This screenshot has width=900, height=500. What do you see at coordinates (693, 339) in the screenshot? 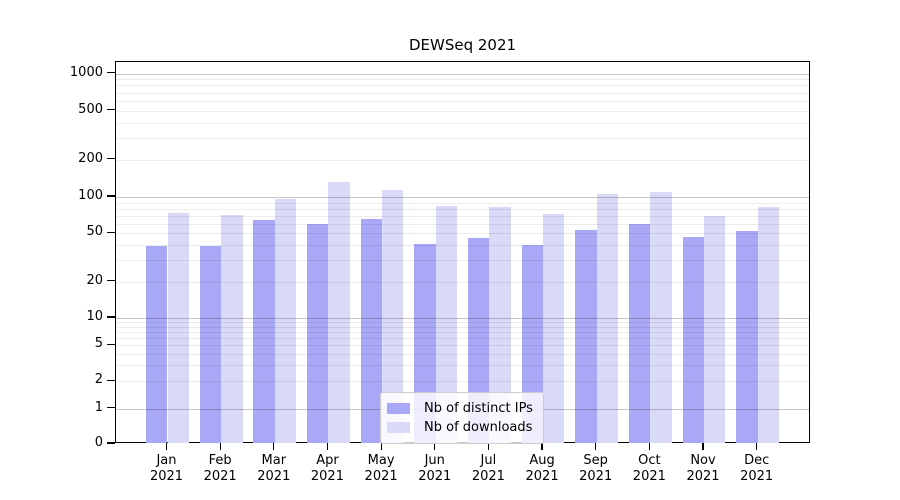
I see `bar-distinct-ips-nov` at bounding box center [693, 339].